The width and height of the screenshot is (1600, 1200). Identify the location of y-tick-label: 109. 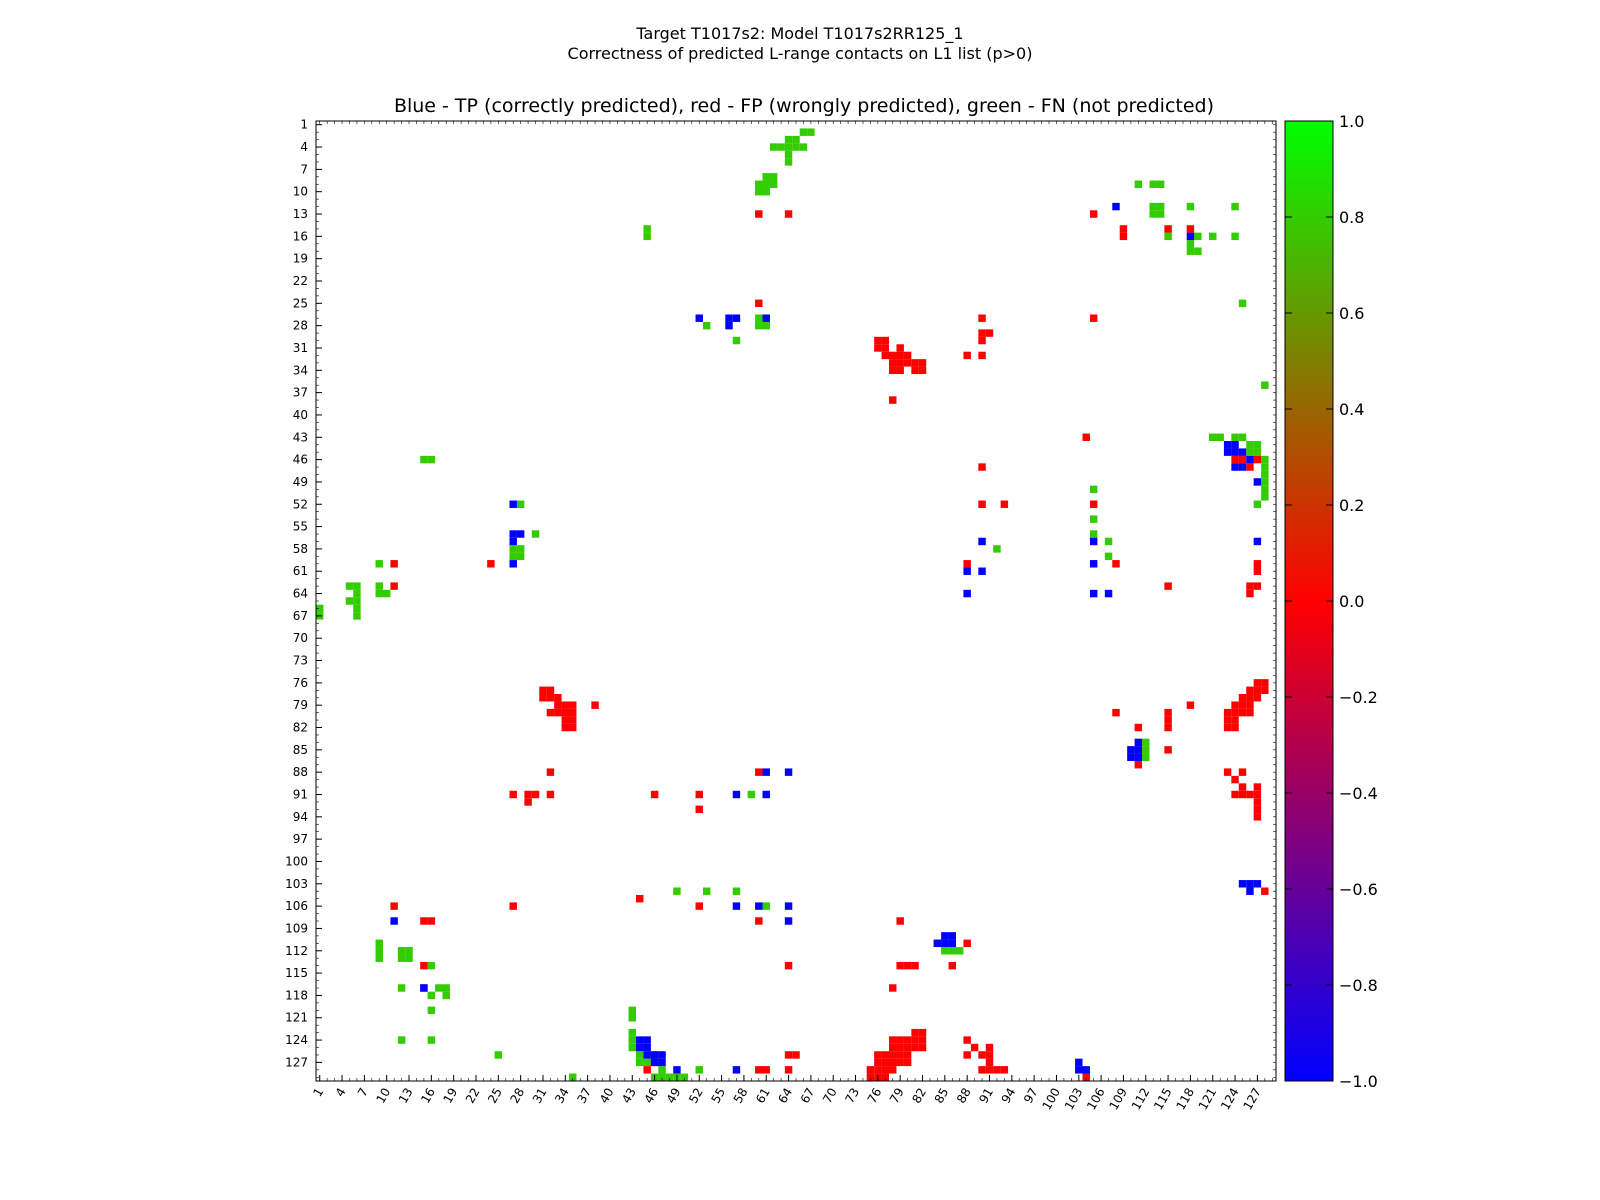
(296, 928).